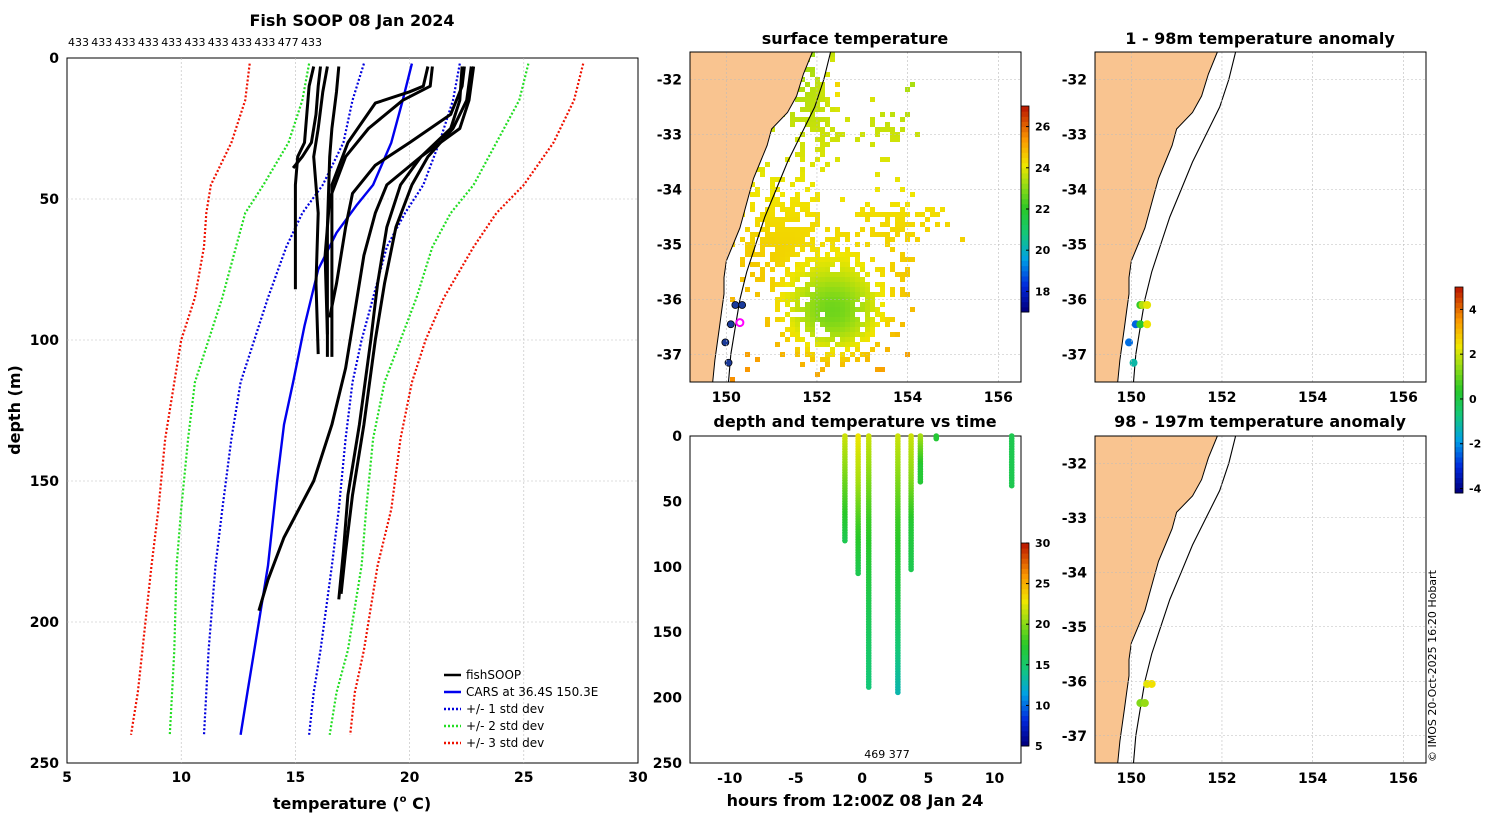 Image resolution: width=1500 pixels, height=820 pixels. Describe the element at coordinates (638, 778) in the screenshot. I see `x-tick-label: 30` at that location.